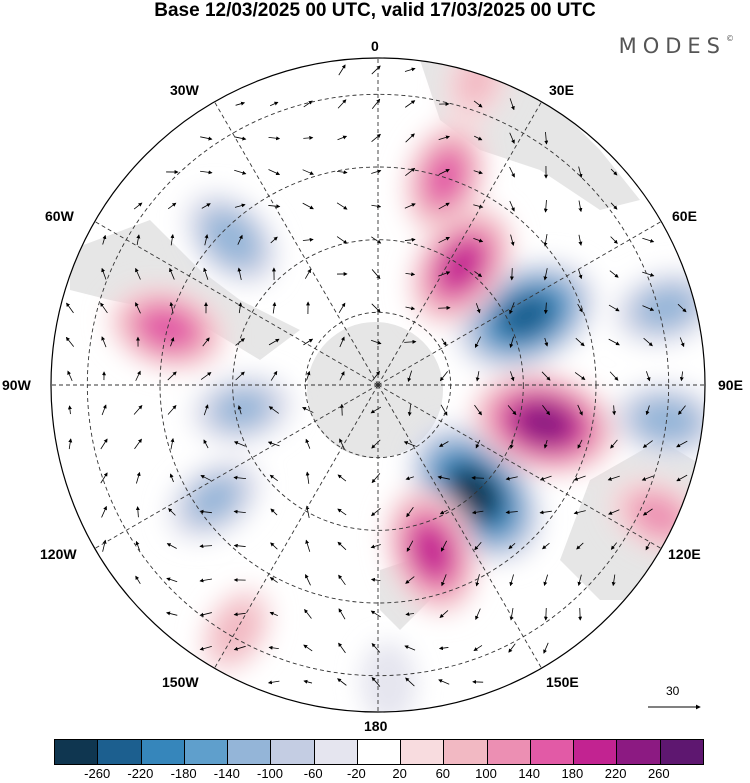 This screenshot has width=750, height=783. Describe the element at coordinates (270, 773) in the screenshot. I see `colorbar-tick-label: -100` at that location.